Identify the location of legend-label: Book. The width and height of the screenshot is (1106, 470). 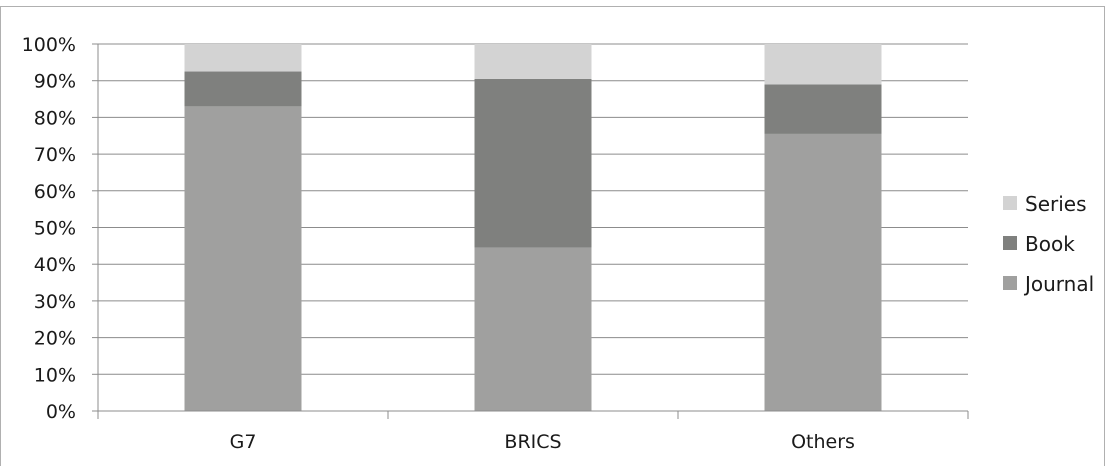
(1050, 244).